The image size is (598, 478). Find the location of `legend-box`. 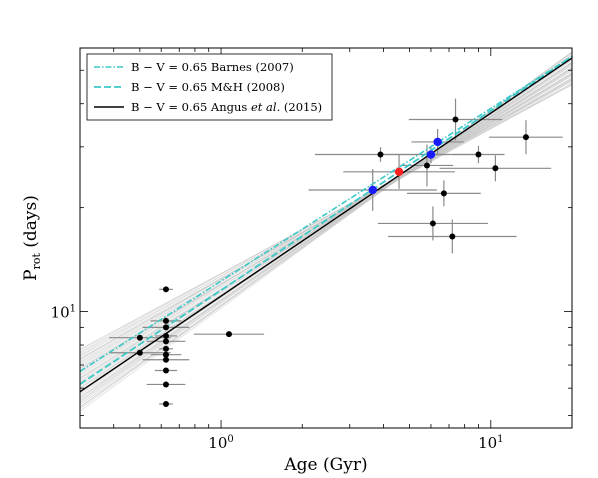

legend-box is located at coordinates (209, 87).